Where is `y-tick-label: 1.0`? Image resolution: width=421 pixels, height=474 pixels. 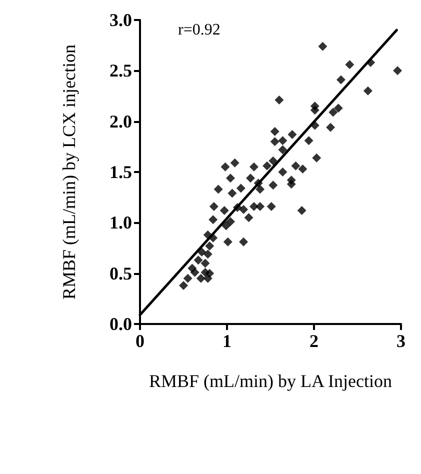
y-tick-label: 1.0 is located at coordinates (121, 222).